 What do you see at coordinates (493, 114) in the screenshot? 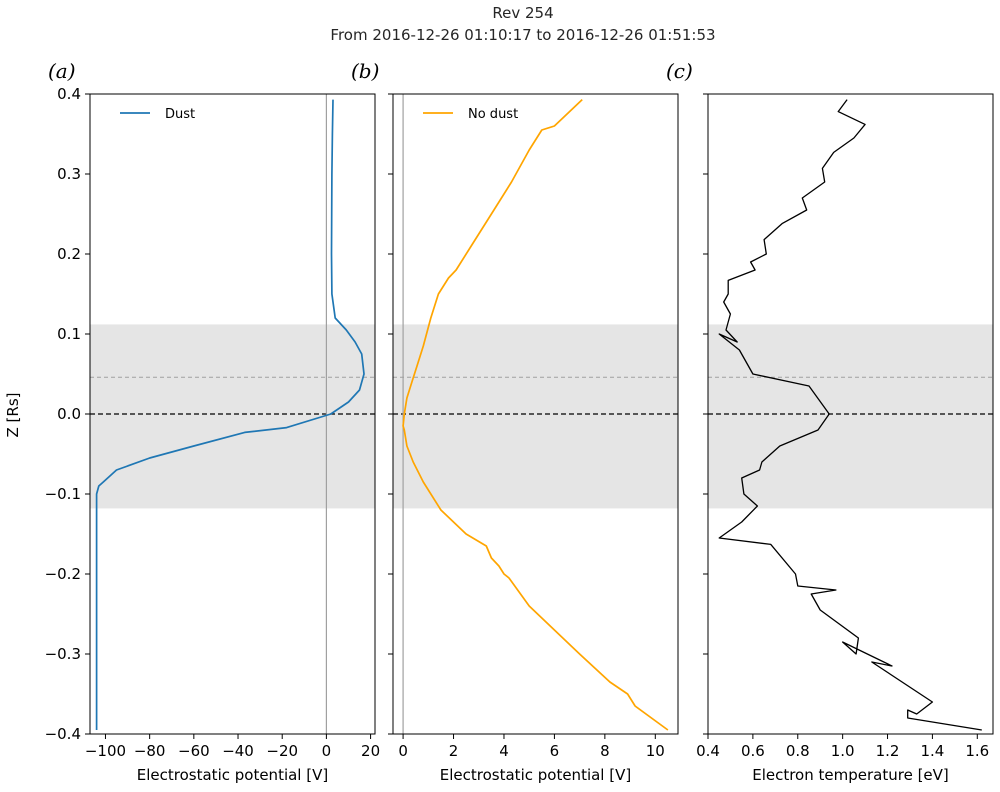
I see `legend-label: No dust` at bounding box center [493, 114].